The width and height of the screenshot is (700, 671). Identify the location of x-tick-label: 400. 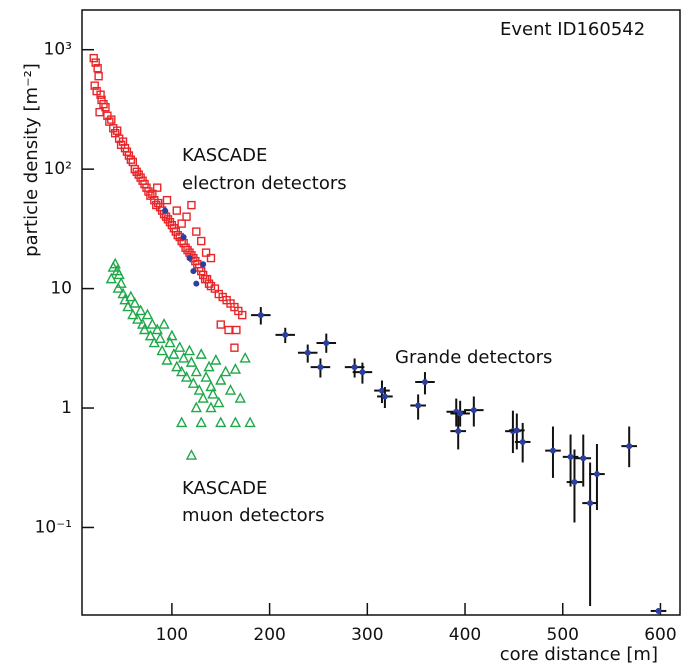
(465, 635).